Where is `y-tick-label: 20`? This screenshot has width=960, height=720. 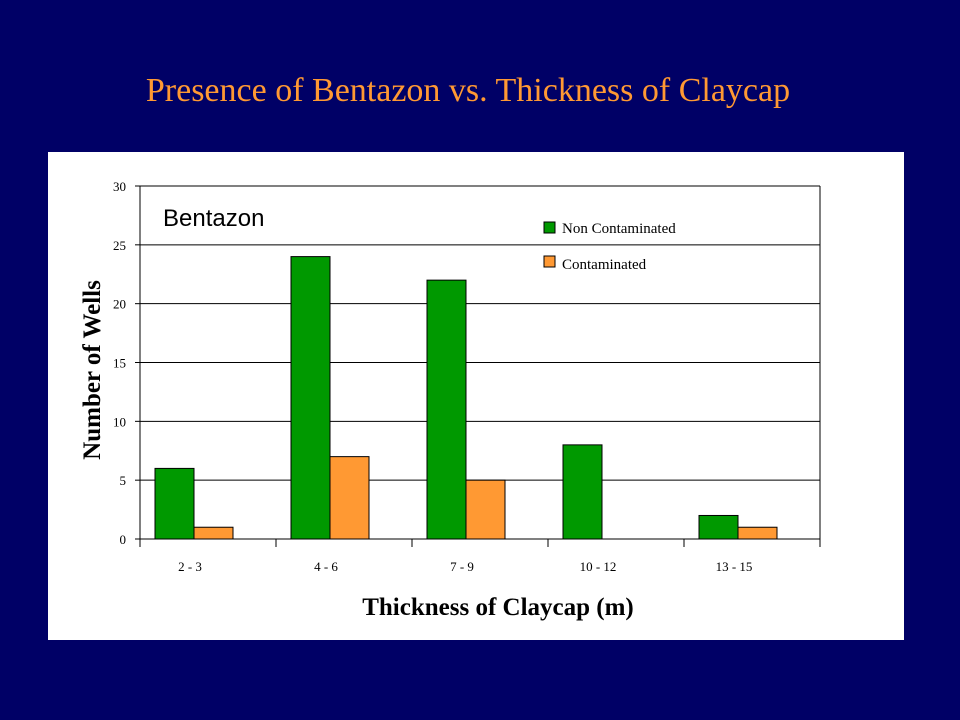 y-tick-label: 20 is located at coordinates (119, 304).